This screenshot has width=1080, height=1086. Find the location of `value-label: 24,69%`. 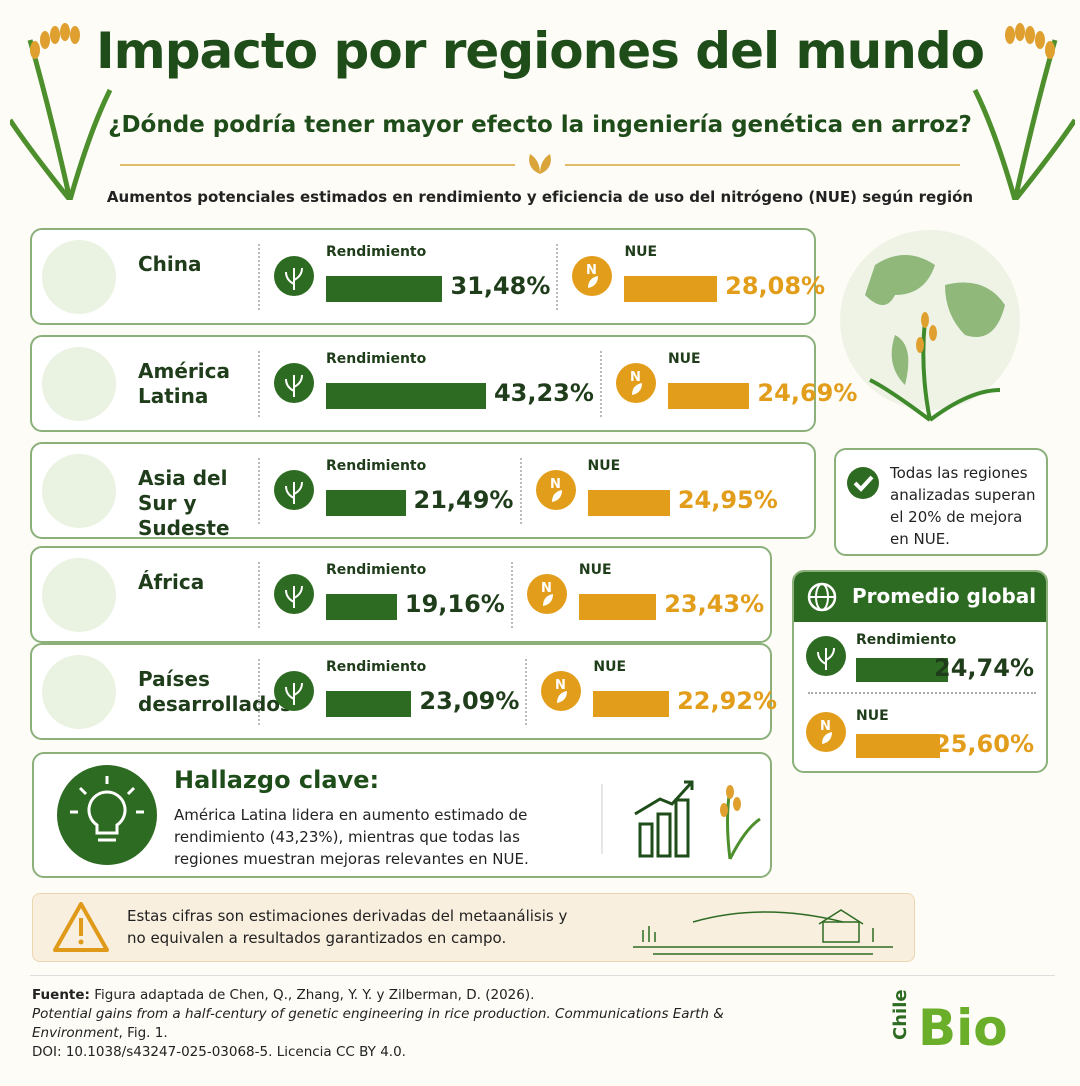

value-label: 24,69% is located at coordinates (807, 393).